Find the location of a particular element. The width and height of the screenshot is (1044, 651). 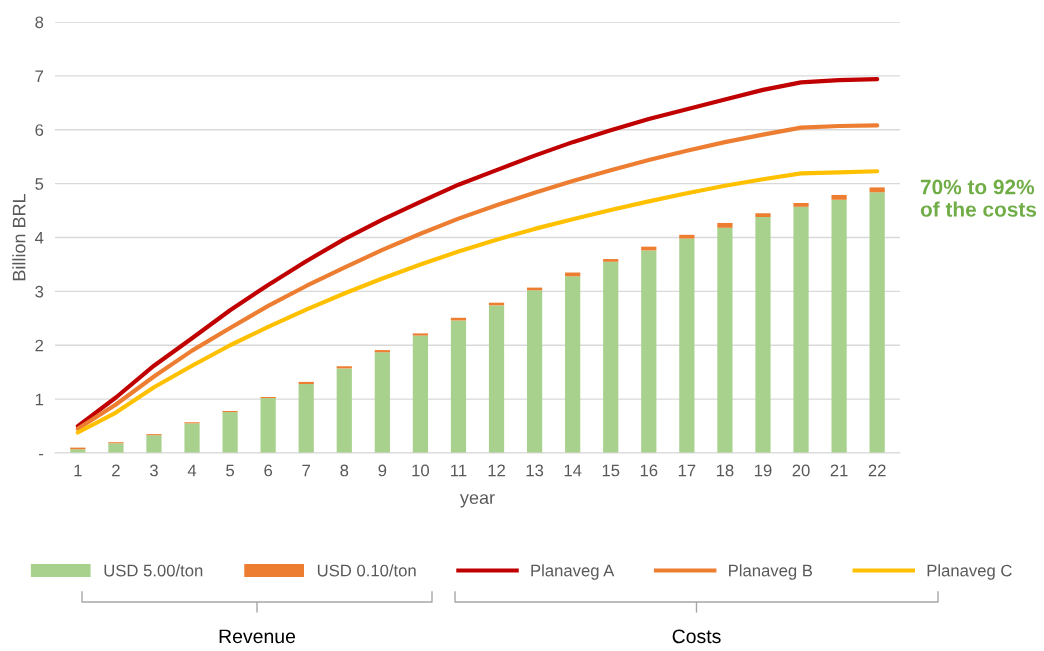

y-tick-label: 6 is located at coordinates (39, 130).